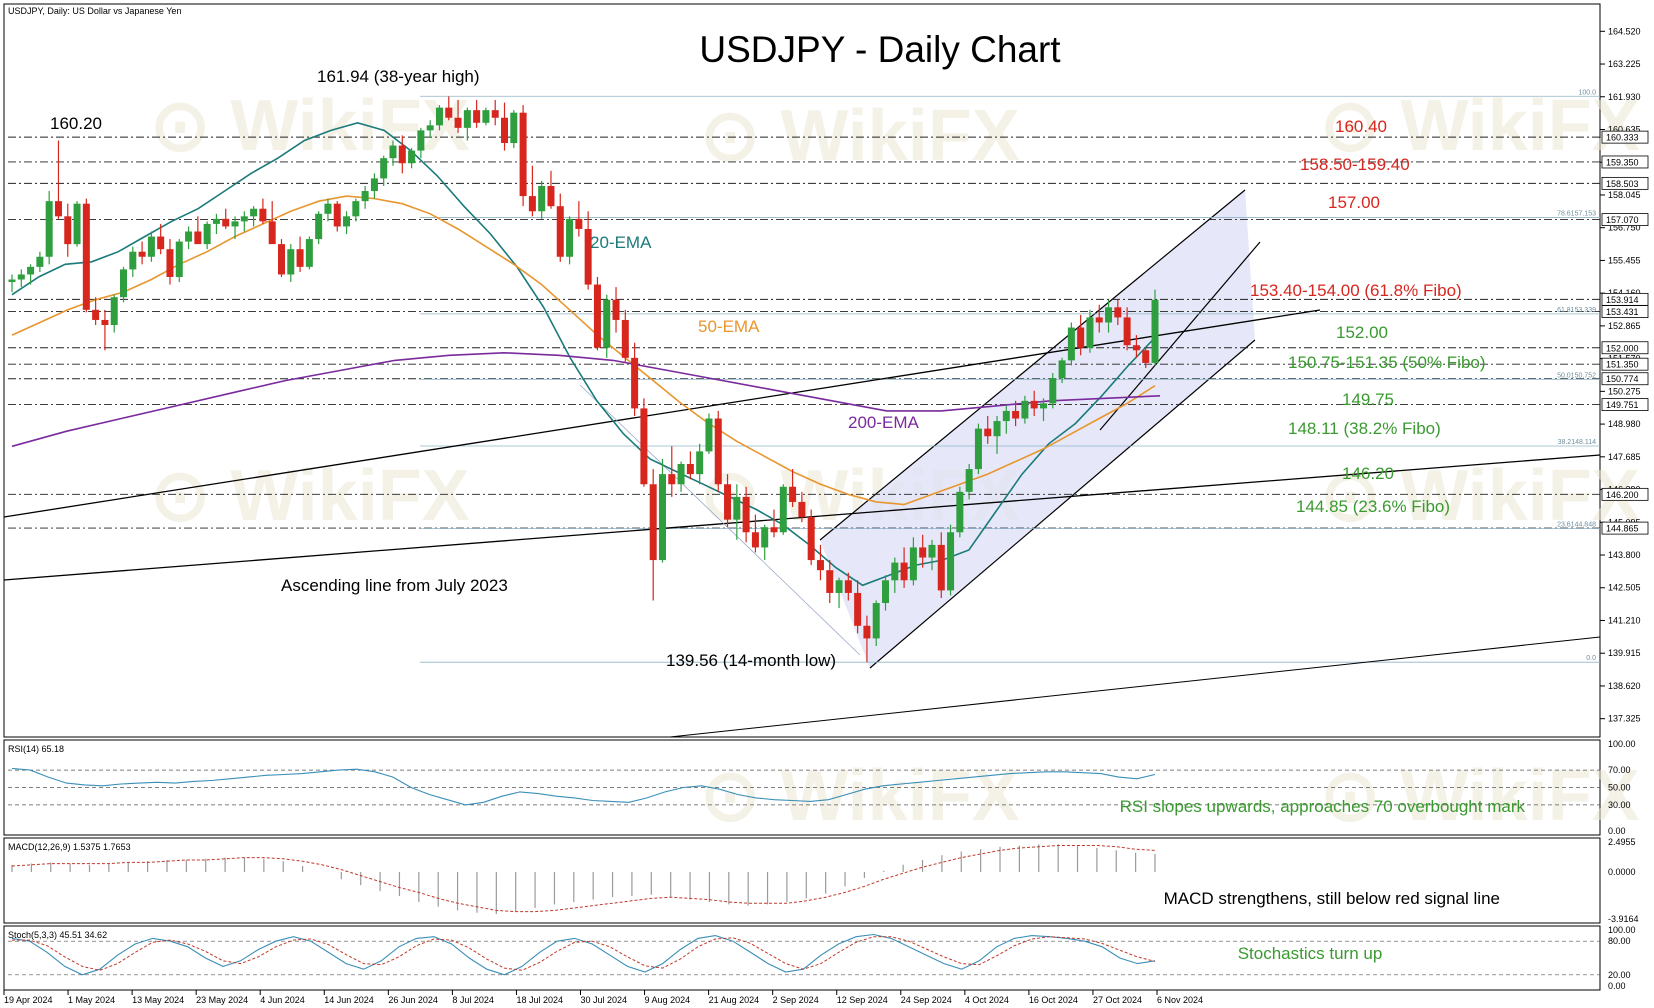  Describe the element at coordinates (621, 242) in the screenshot. I see `annotation-label: 20-EMA` at that location.